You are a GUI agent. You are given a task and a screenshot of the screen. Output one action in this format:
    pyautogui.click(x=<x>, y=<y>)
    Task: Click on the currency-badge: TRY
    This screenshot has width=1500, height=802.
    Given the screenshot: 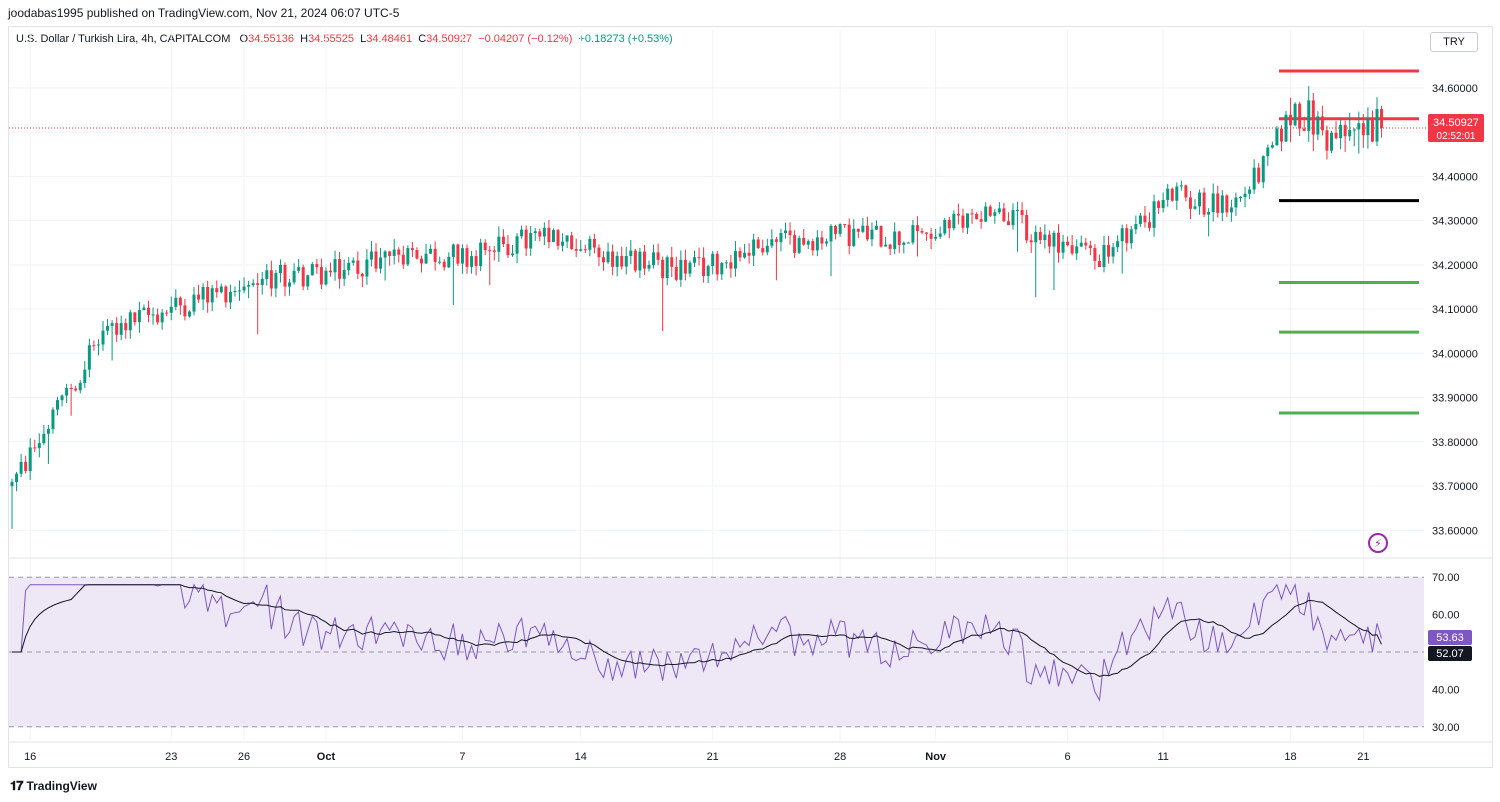 What is the action you would take?
    pyautogui.click(x=1454, y=42)
    